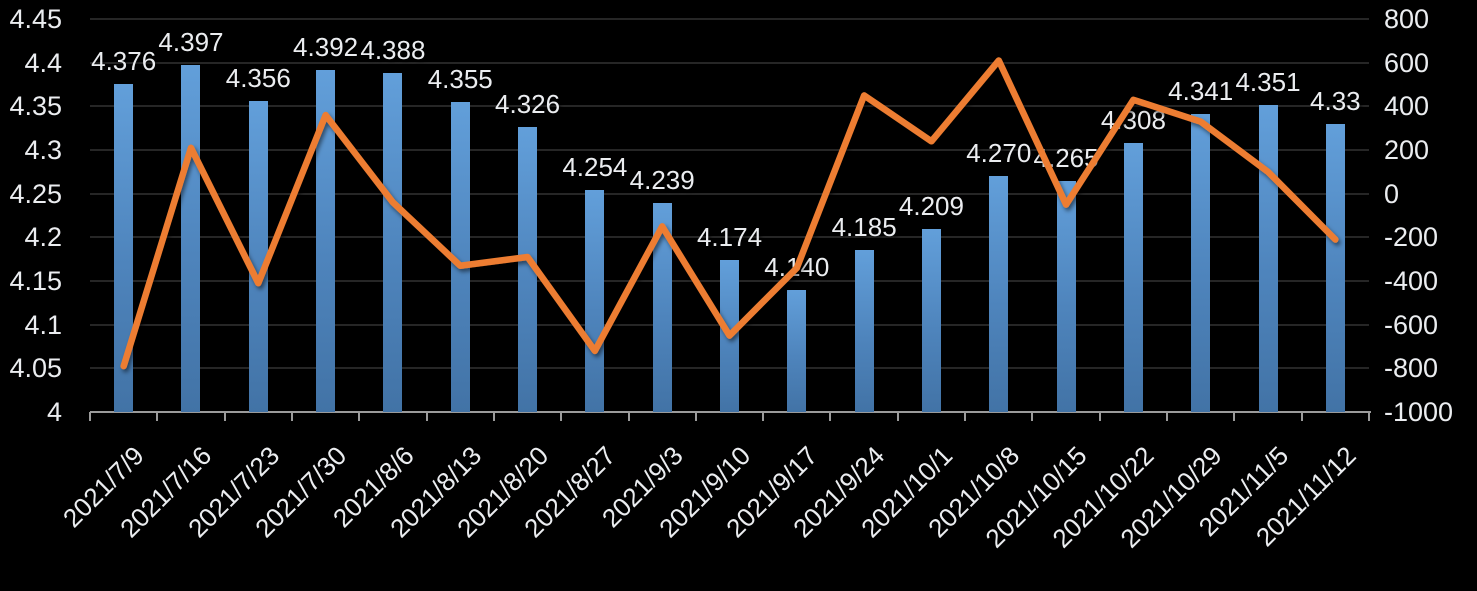 This screenshot has height=591, width=1477. Describe the element at coordinates (1066, 157) in the screenshot. I see `bar-value-label: 4.265` at that location.